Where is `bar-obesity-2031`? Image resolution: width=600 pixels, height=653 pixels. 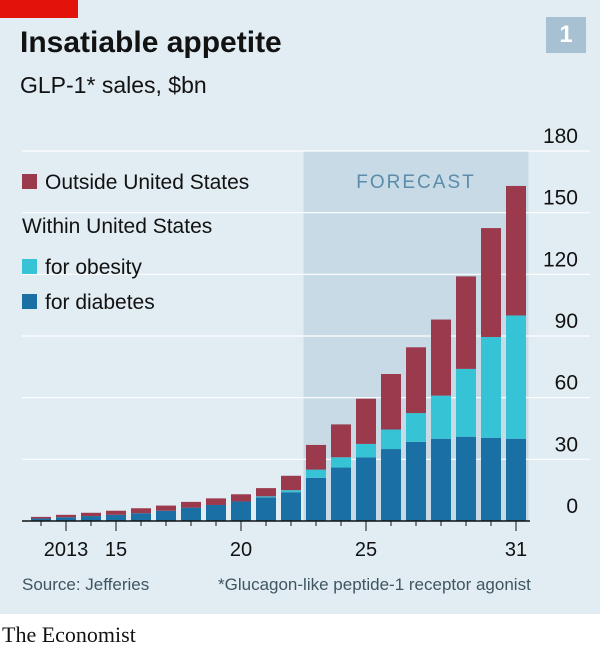
bar-obesity-2031 is located at coordinates (516, 377).